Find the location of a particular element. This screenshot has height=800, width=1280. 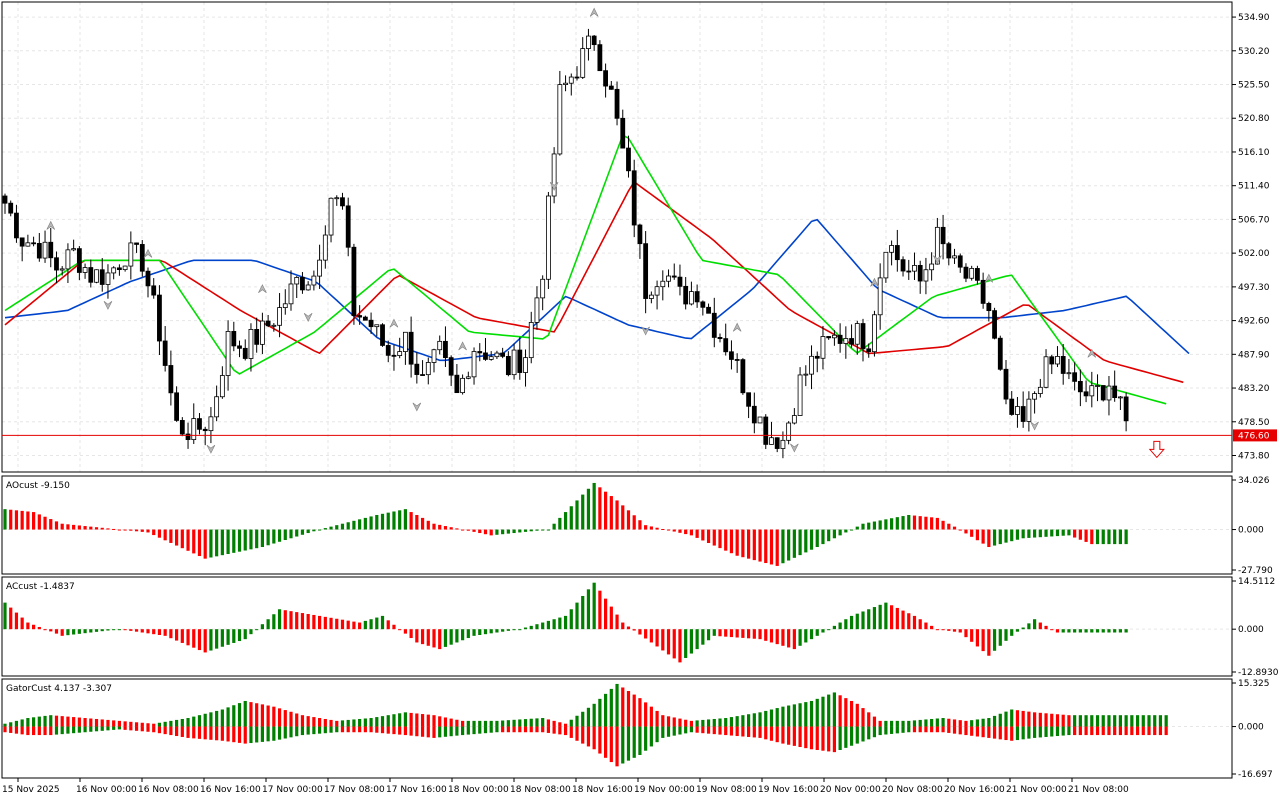

price-tick-label: 530.20 is located at coordinates (1254, 52).